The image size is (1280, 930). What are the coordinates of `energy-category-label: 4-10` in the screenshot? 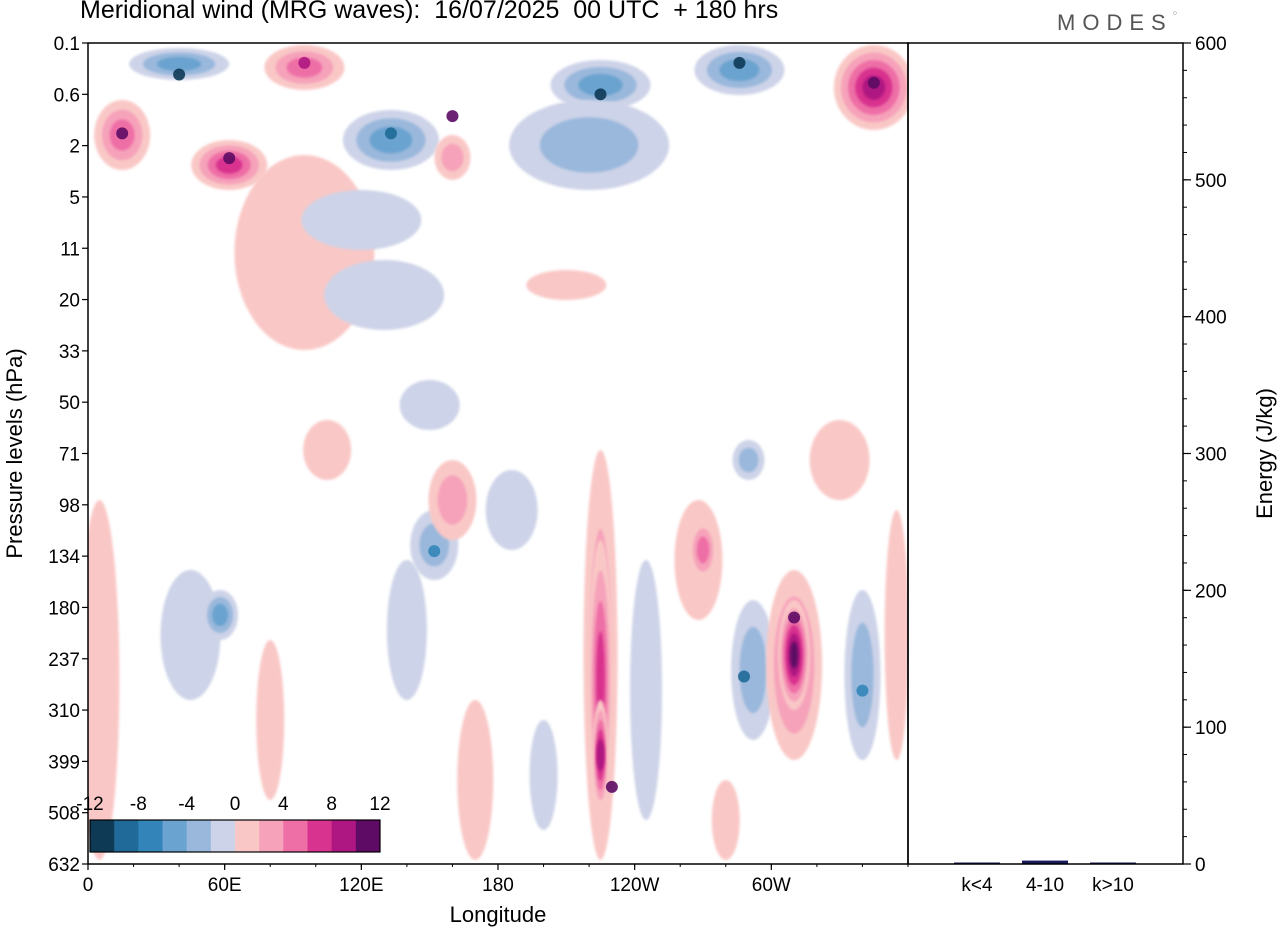 It's located at (1045, 885).